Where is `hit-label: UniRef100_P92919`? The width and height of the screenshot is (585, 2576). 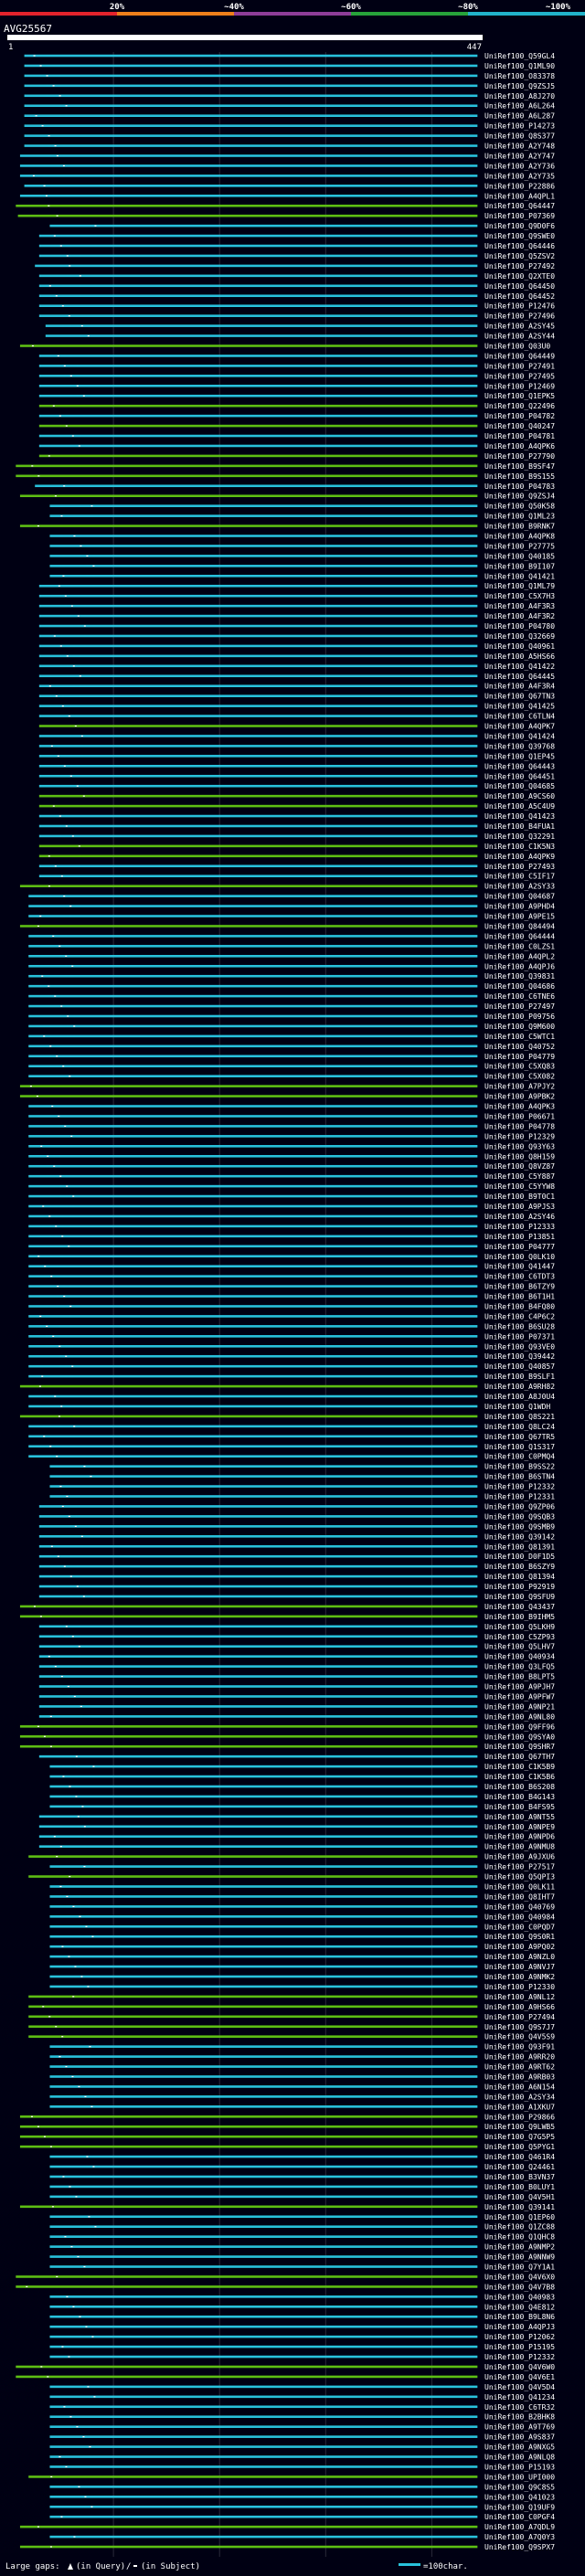 hit-label: UniRef100_P92919 is located at coordinates (519, 1587).